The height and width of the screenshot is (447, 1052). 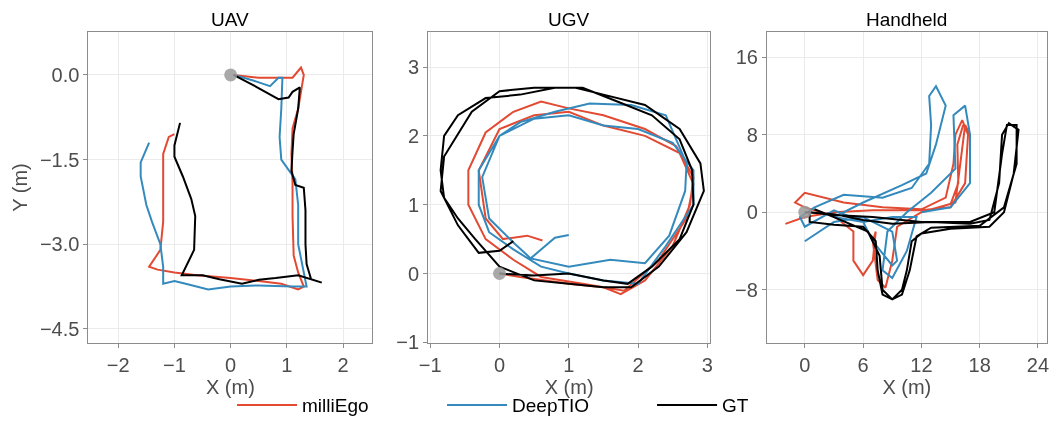 What do you see at coordinates (59, 244) in the screenshot?
I see `y-tick-label: −3.0` at bounding box center [59, 244].